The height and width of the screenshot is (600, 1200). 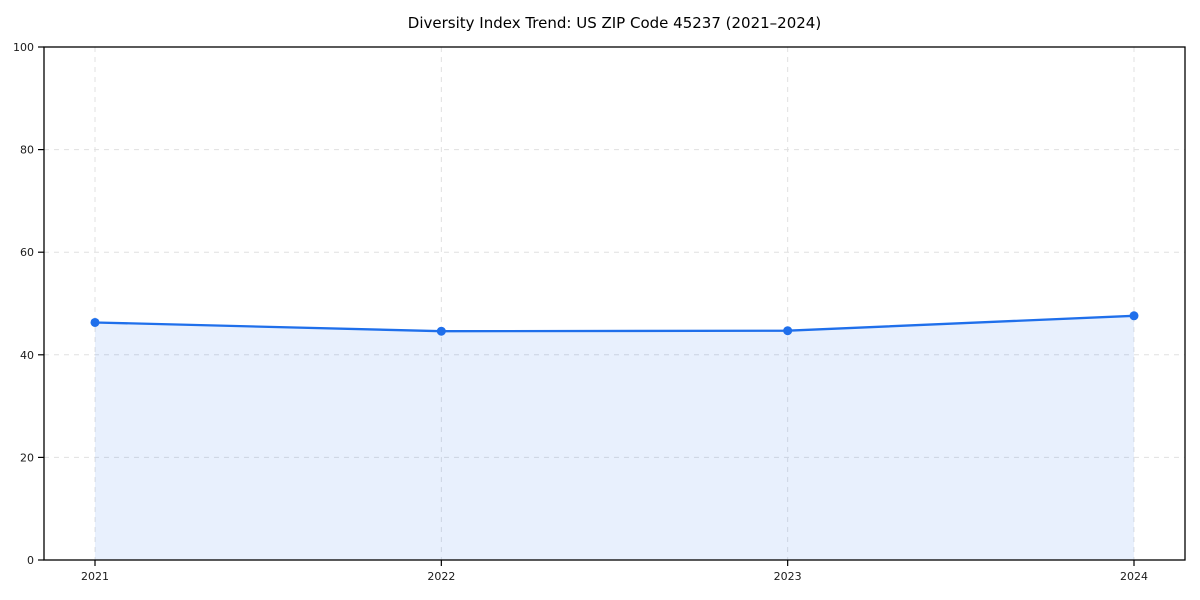 What do you see at coordinates (614, 323) in the screenshot?
I see `trend-line` at bounding box center [614, 323].